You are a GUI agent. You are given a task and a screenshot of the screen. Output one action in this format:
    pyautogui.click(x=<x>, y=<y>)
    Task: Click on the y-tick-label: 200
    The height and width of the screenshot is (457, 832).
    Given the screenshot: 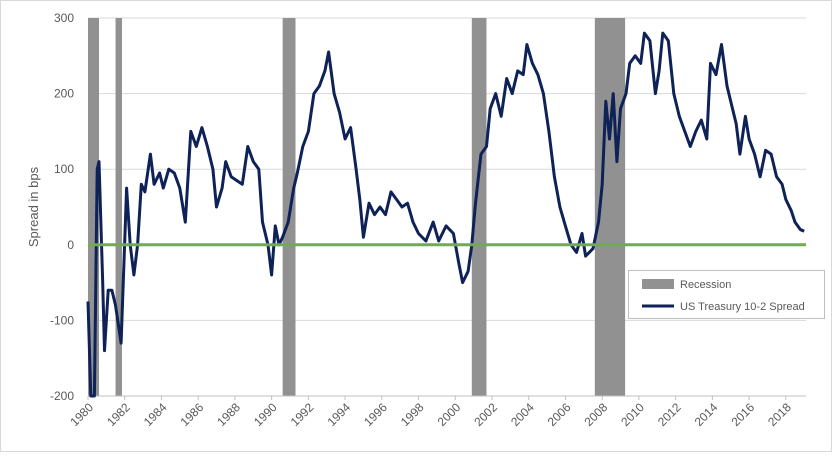 What is the action you would take?
    pyautogui.click(x=64, y=94)
    